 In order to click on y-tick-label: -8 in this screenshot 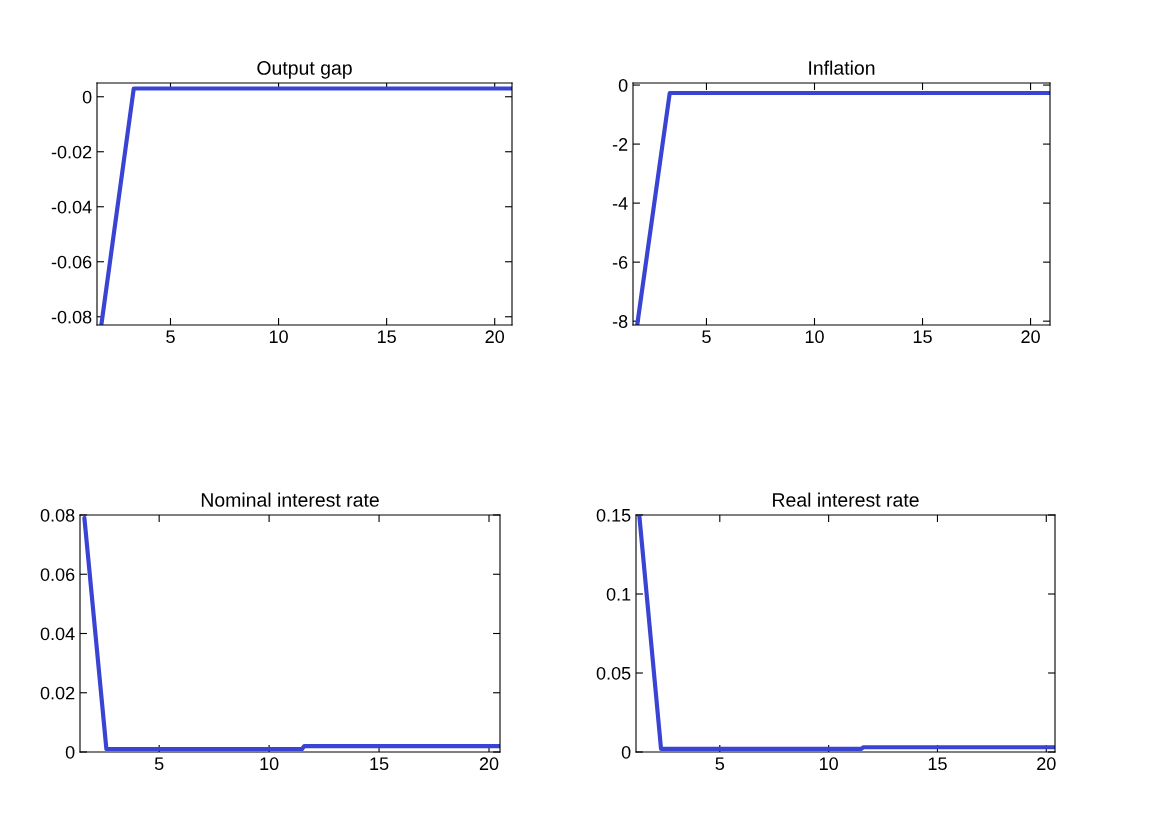, I will do `click(620, 321)`.